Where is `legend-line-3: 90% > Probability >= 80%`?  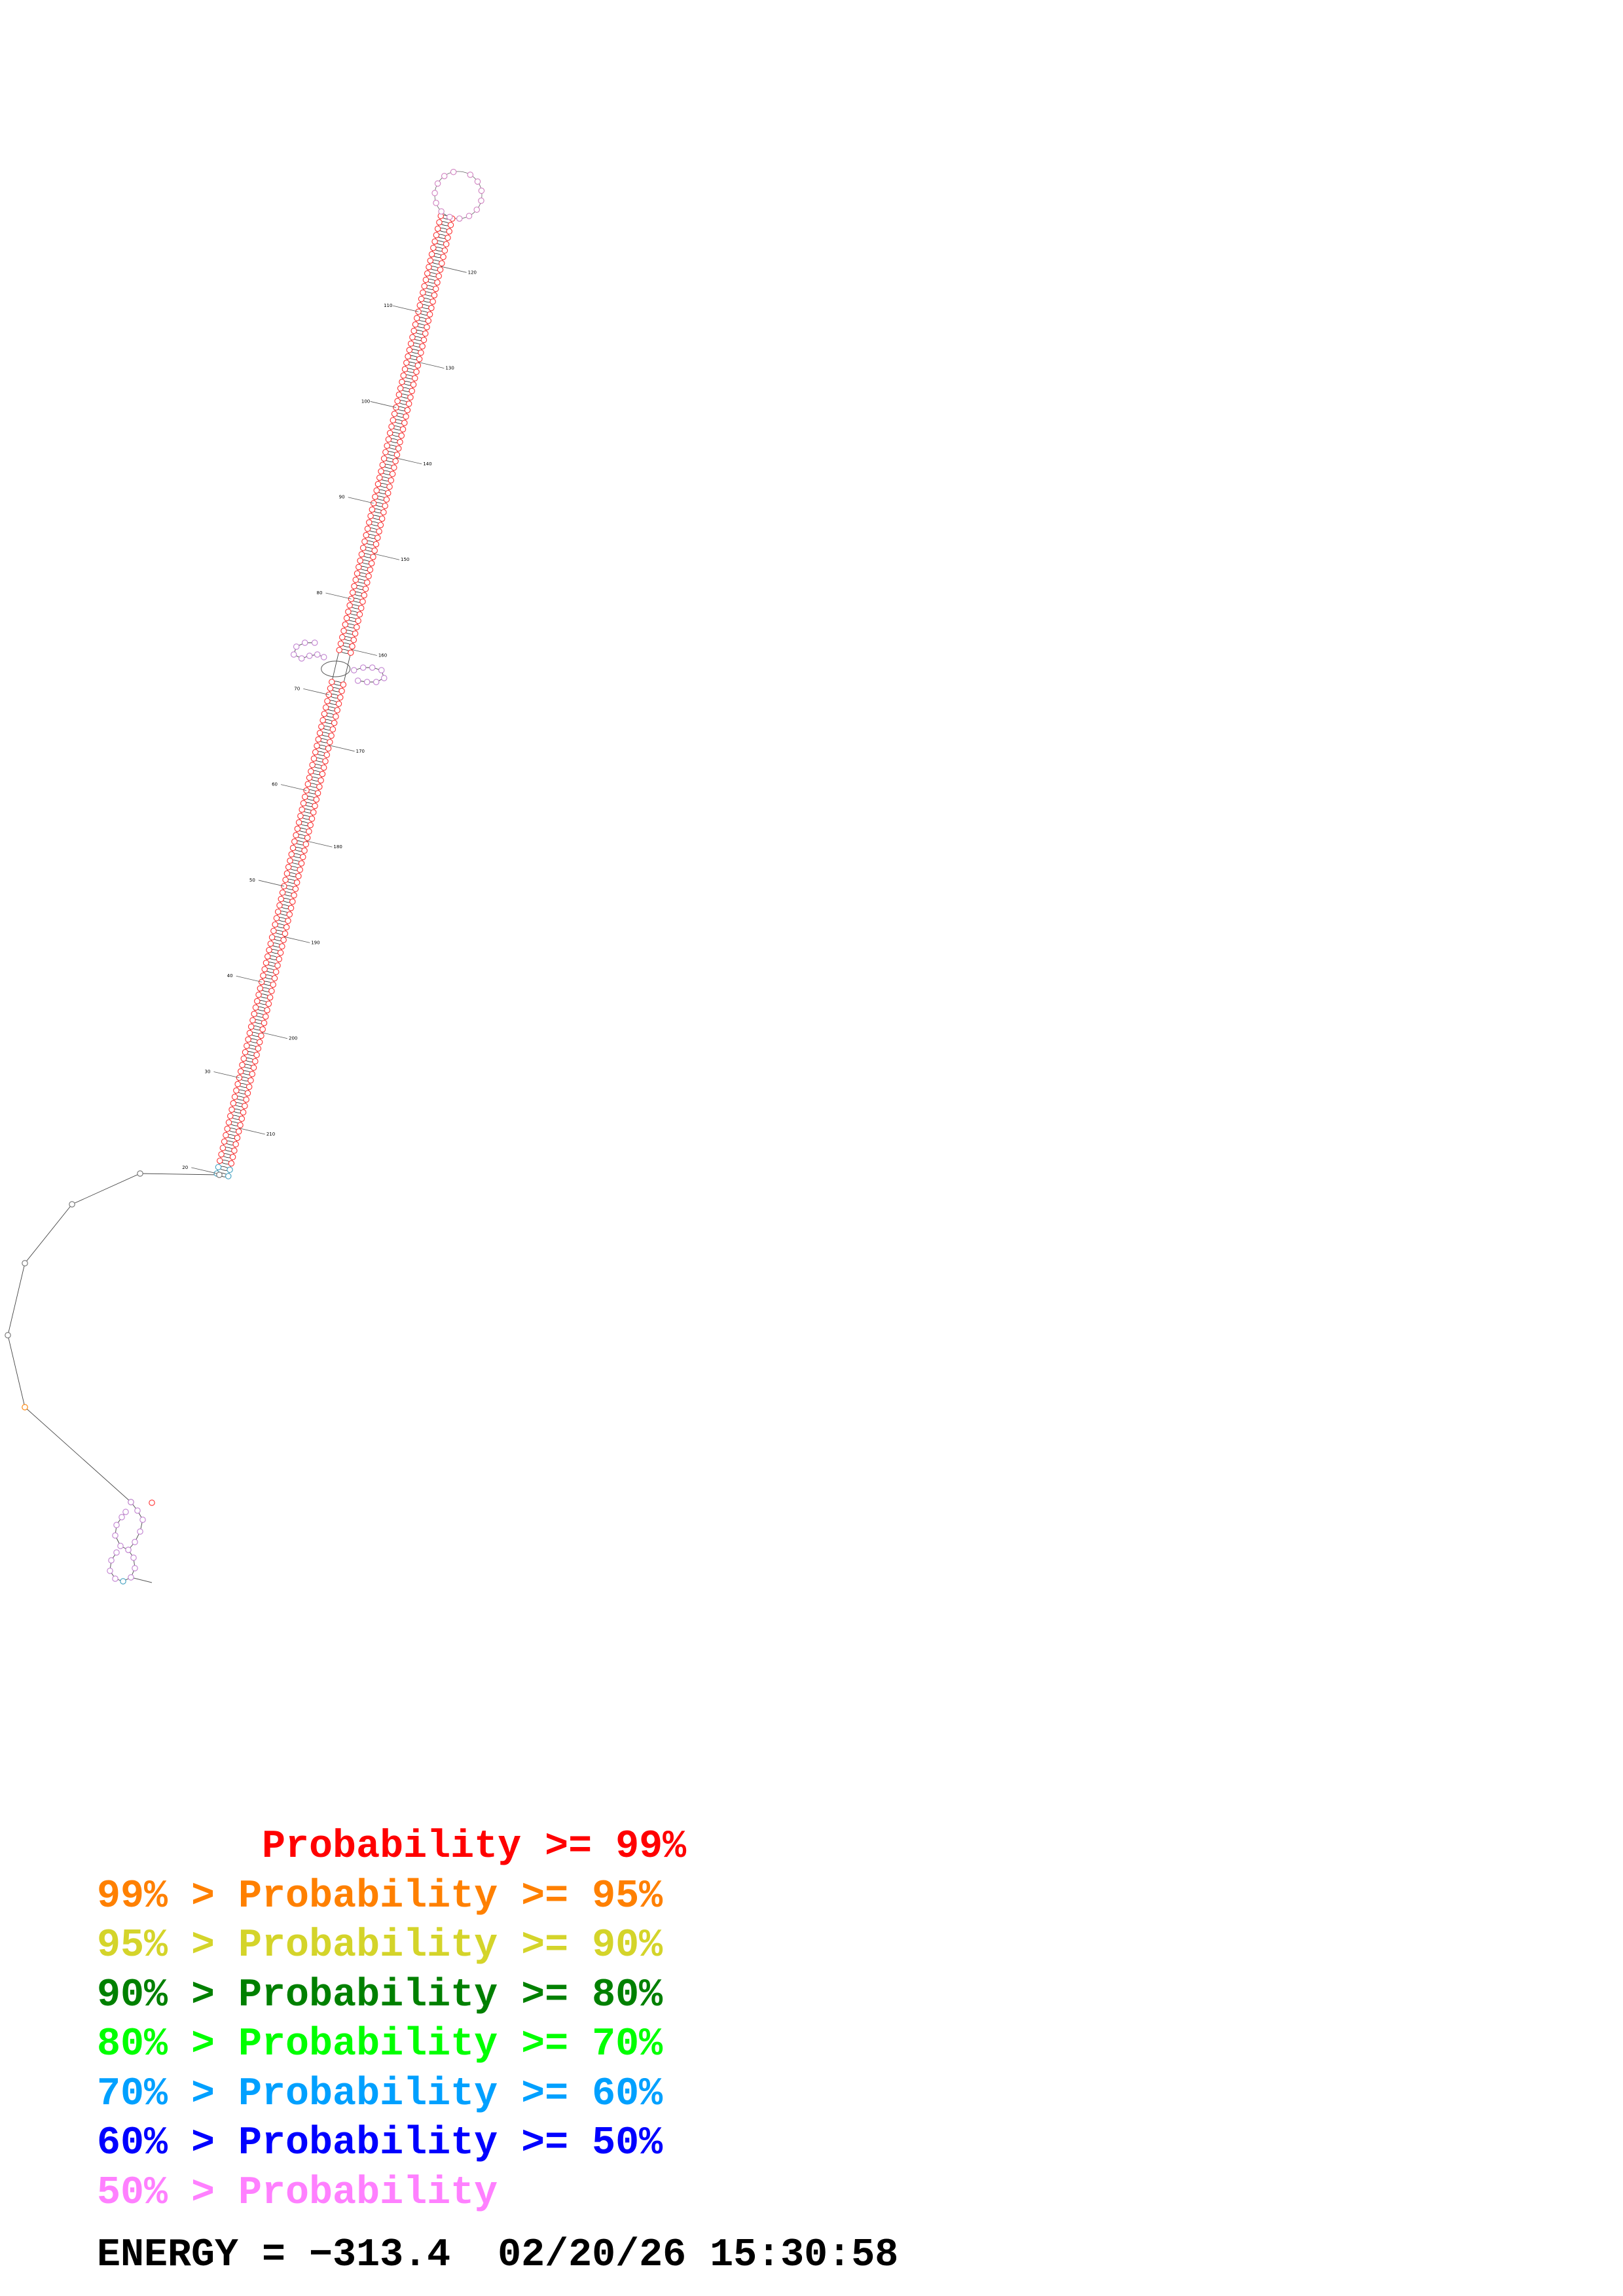
legend-line-3: 90% > Probability >= 80% is located at coordinates (380, 1995).